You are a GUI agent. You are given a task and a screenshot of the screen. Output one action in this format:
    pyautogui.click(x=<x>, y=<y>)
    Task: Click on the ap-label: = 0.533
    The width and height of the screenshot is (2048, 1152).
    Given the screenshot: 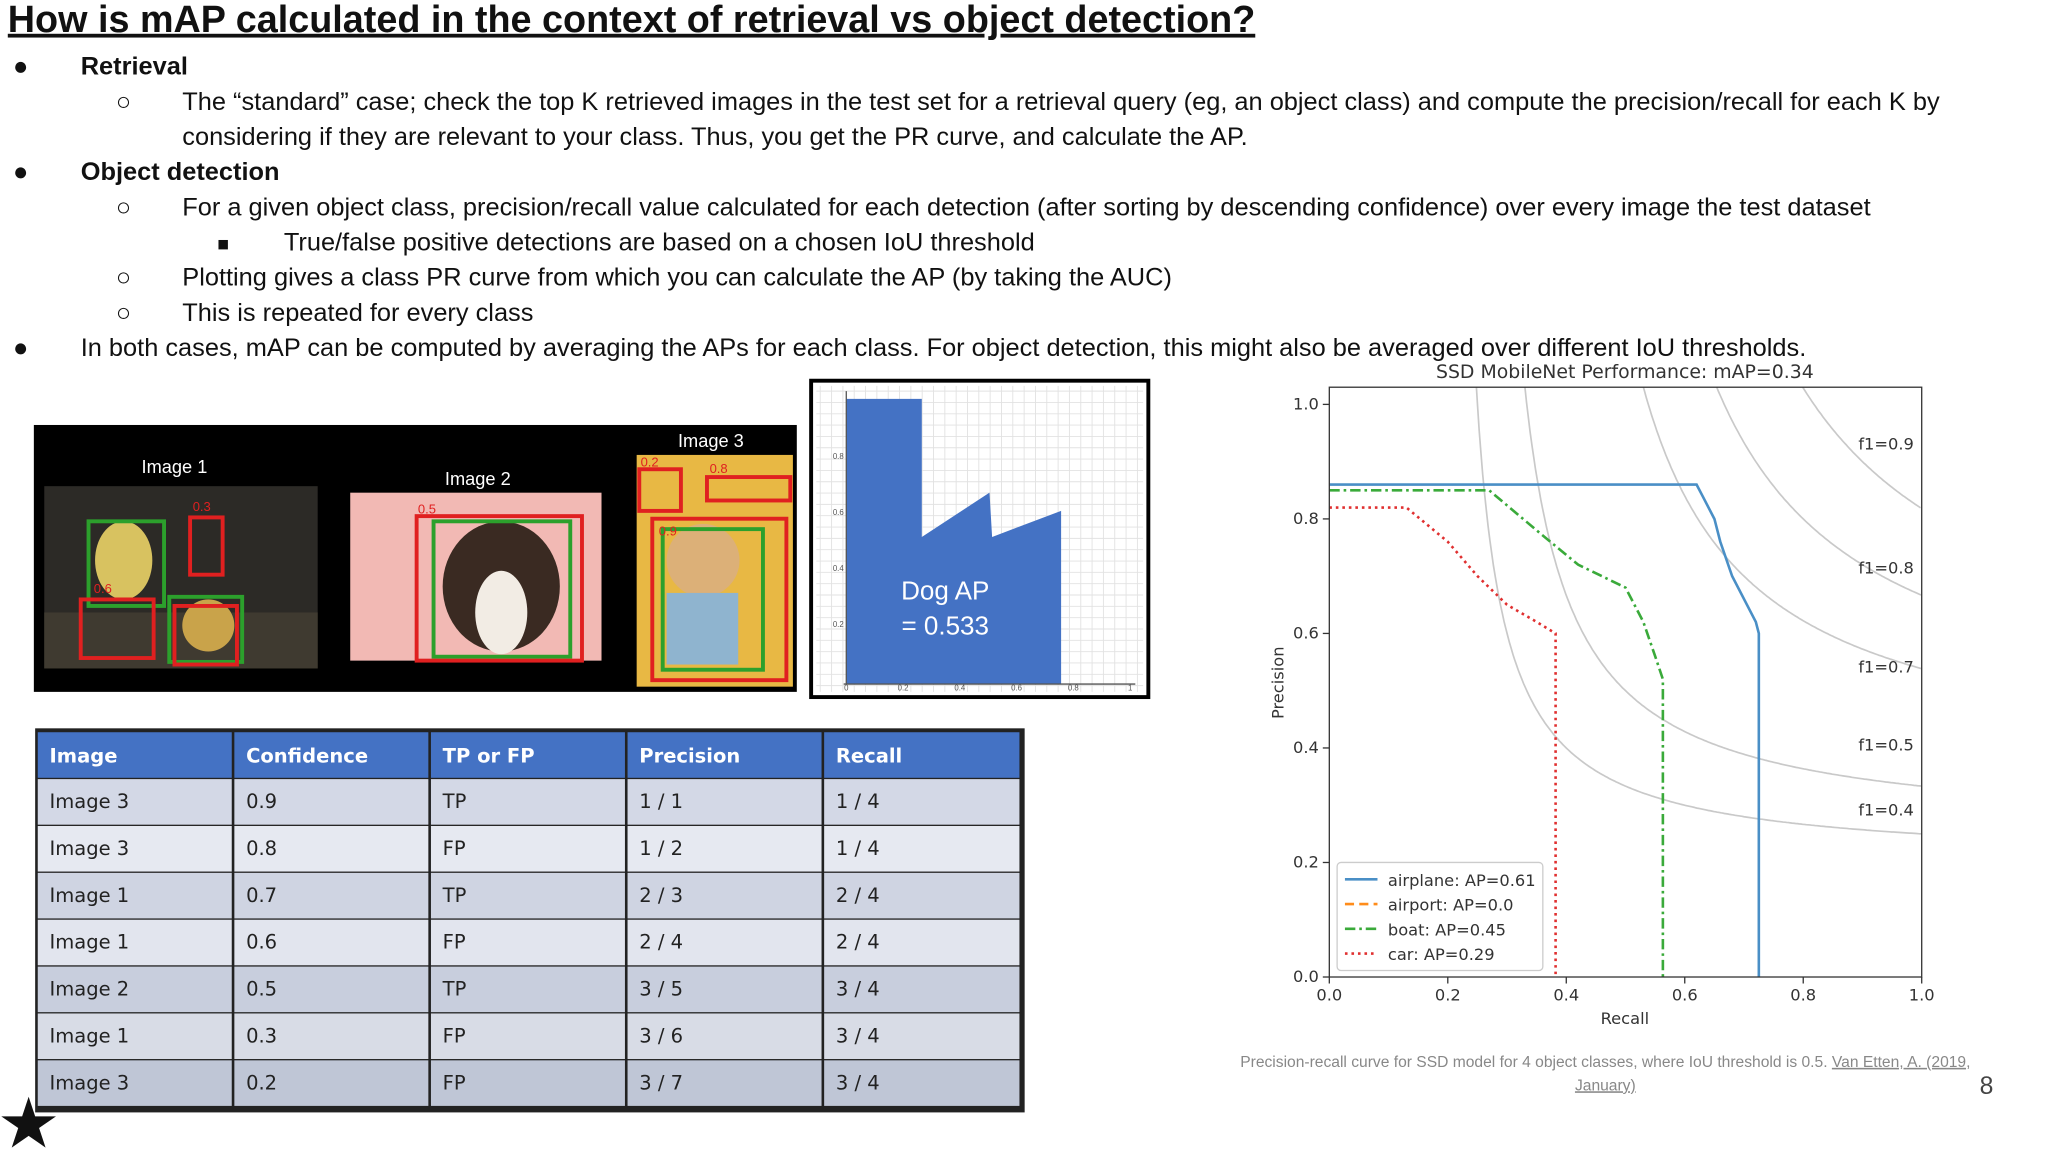 What is the action you would take?
    pyautogui.click(x=945, y=626)
    